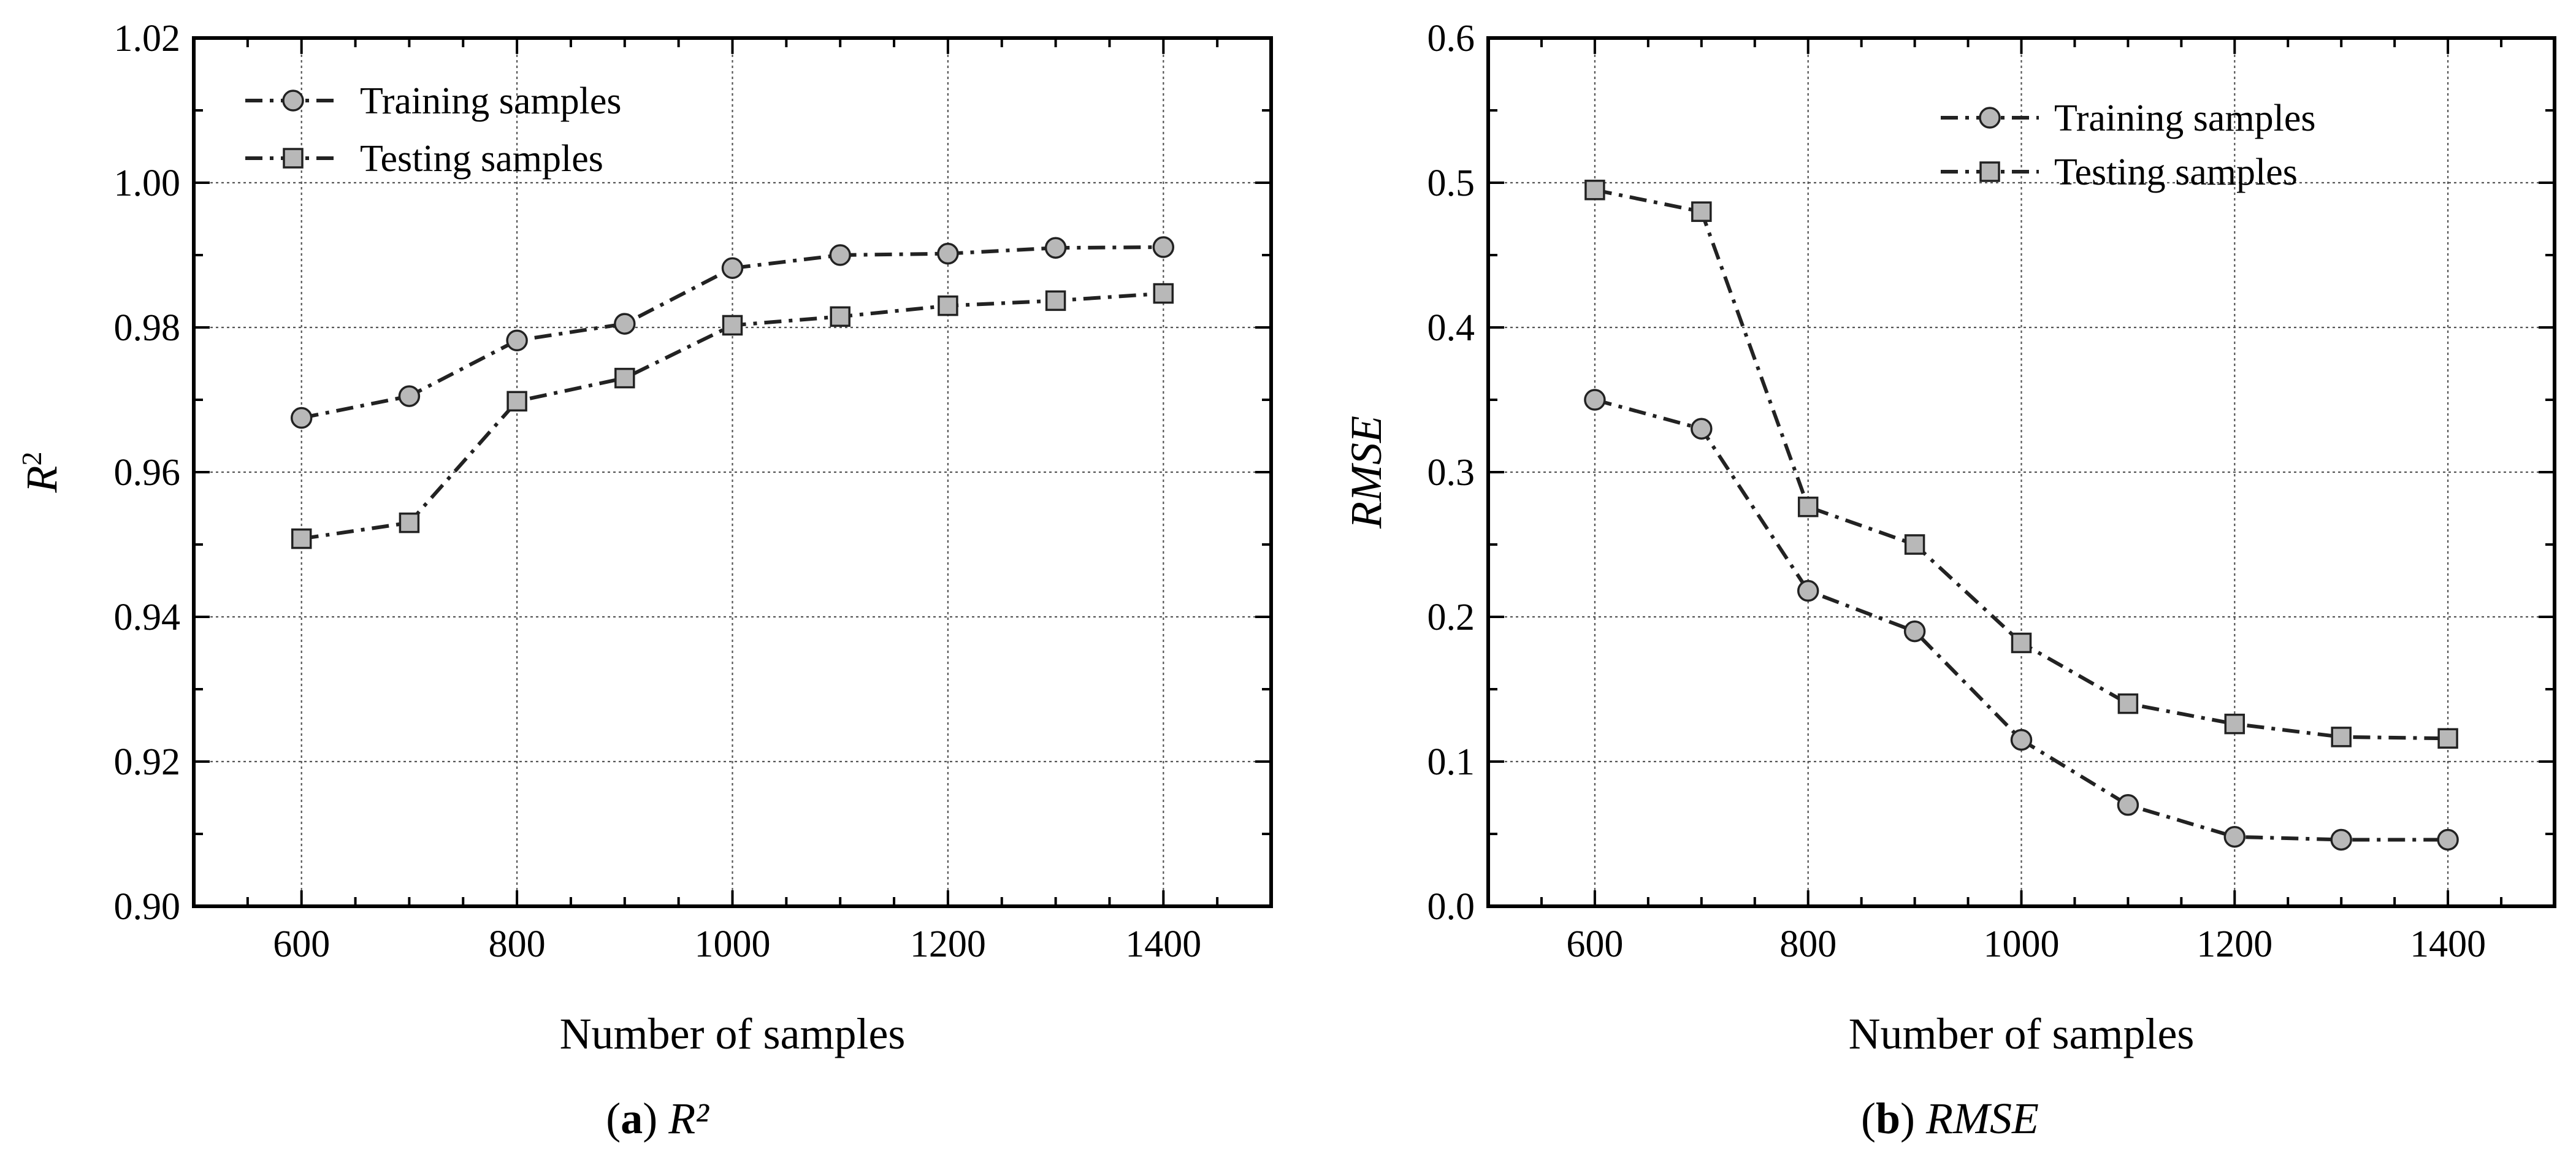 The width and height of the screenshot is (2576, 1154). I want to click on y-tick-label: 0.1, so click(1451, 762).